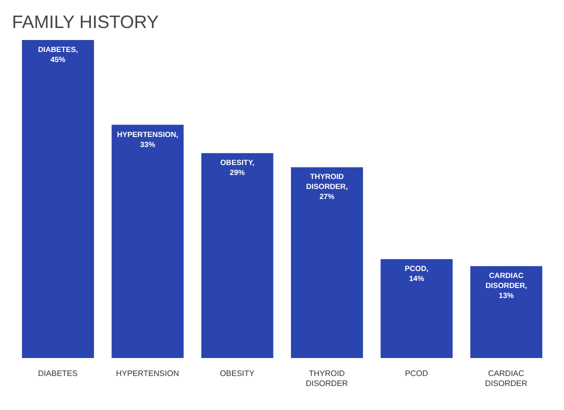  Describe the element at coordinates (327, 378) in the screenshot. I see `x-tick-label: THYROID DISORDER` at that location.